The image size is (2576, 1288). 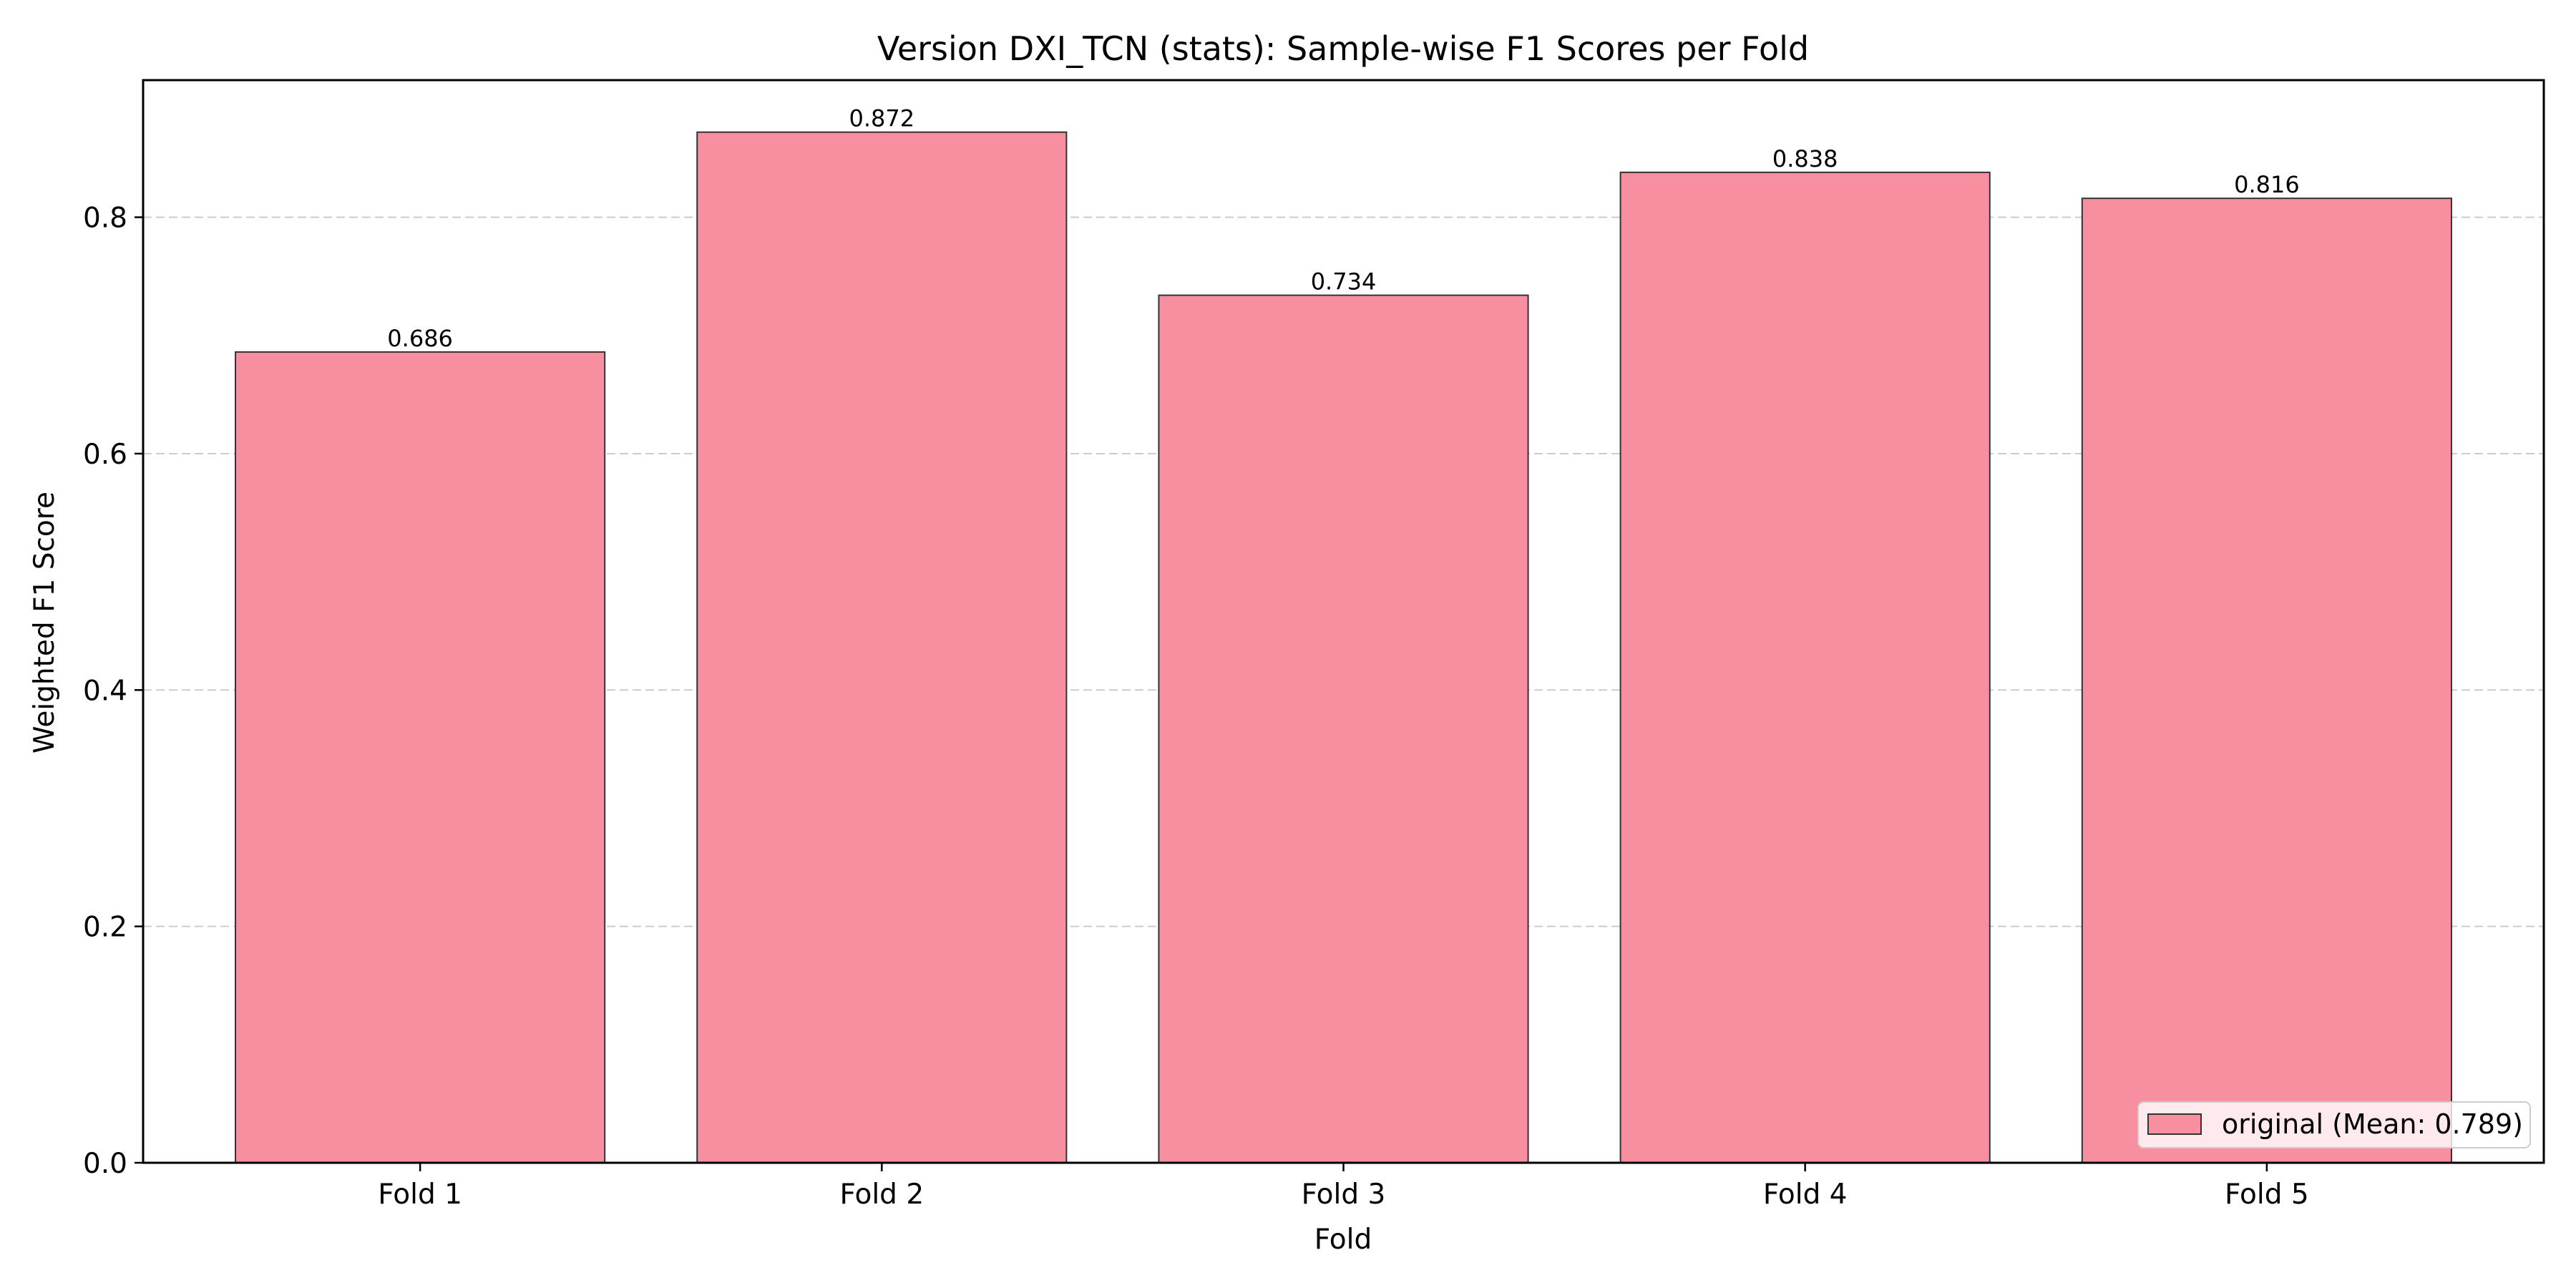 I want to click on y-tick-label: 0.8, so click(x=105, y=219).